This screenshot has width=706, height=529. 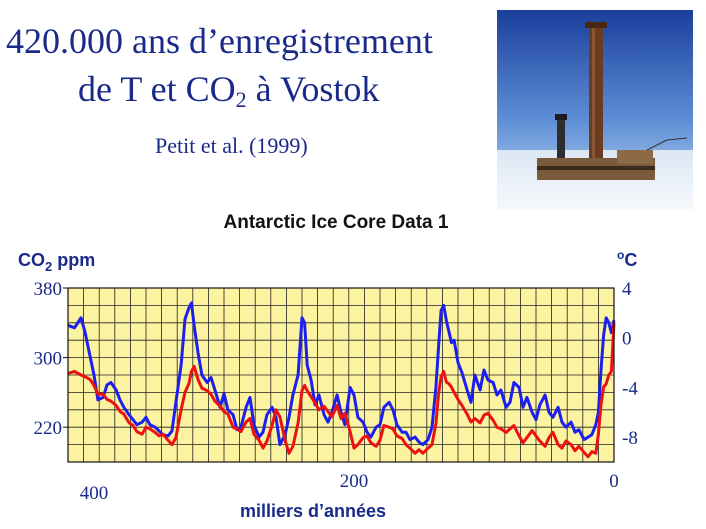 What do you see at coordinates (313, 511) in the screenshot?
I see `x-axis-title: milliers d’années` at bounding box center [313, 511].